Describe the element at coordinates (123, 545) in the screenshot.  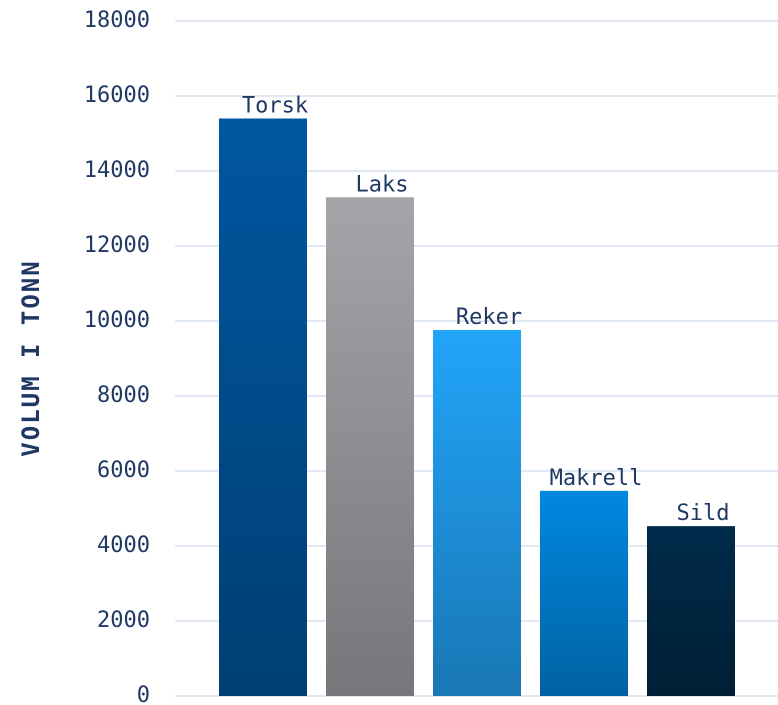
I see `y-tick-label: 4000` at that location.